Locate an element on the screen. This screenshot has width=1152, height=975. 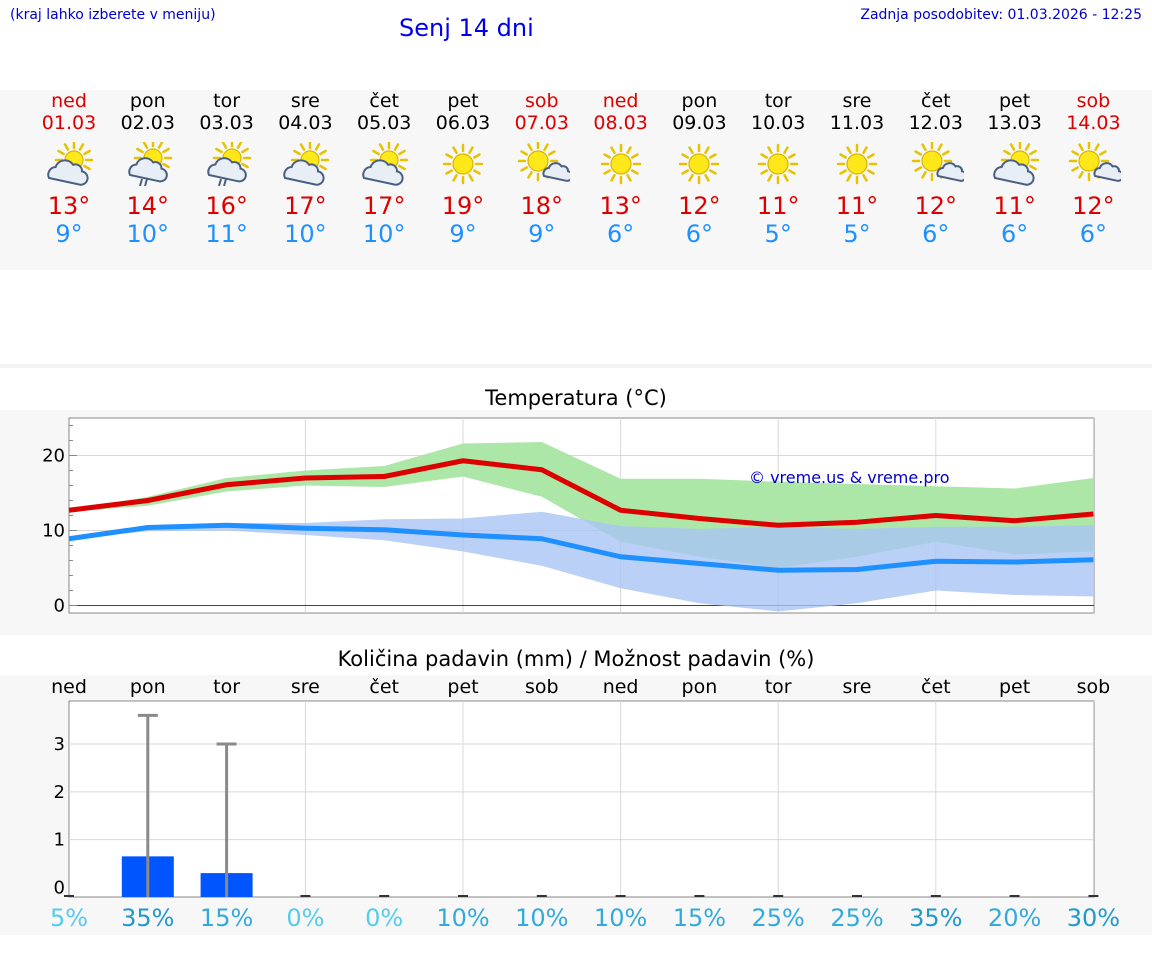
day-date: 03.03 is located at coordinates (226, 123).